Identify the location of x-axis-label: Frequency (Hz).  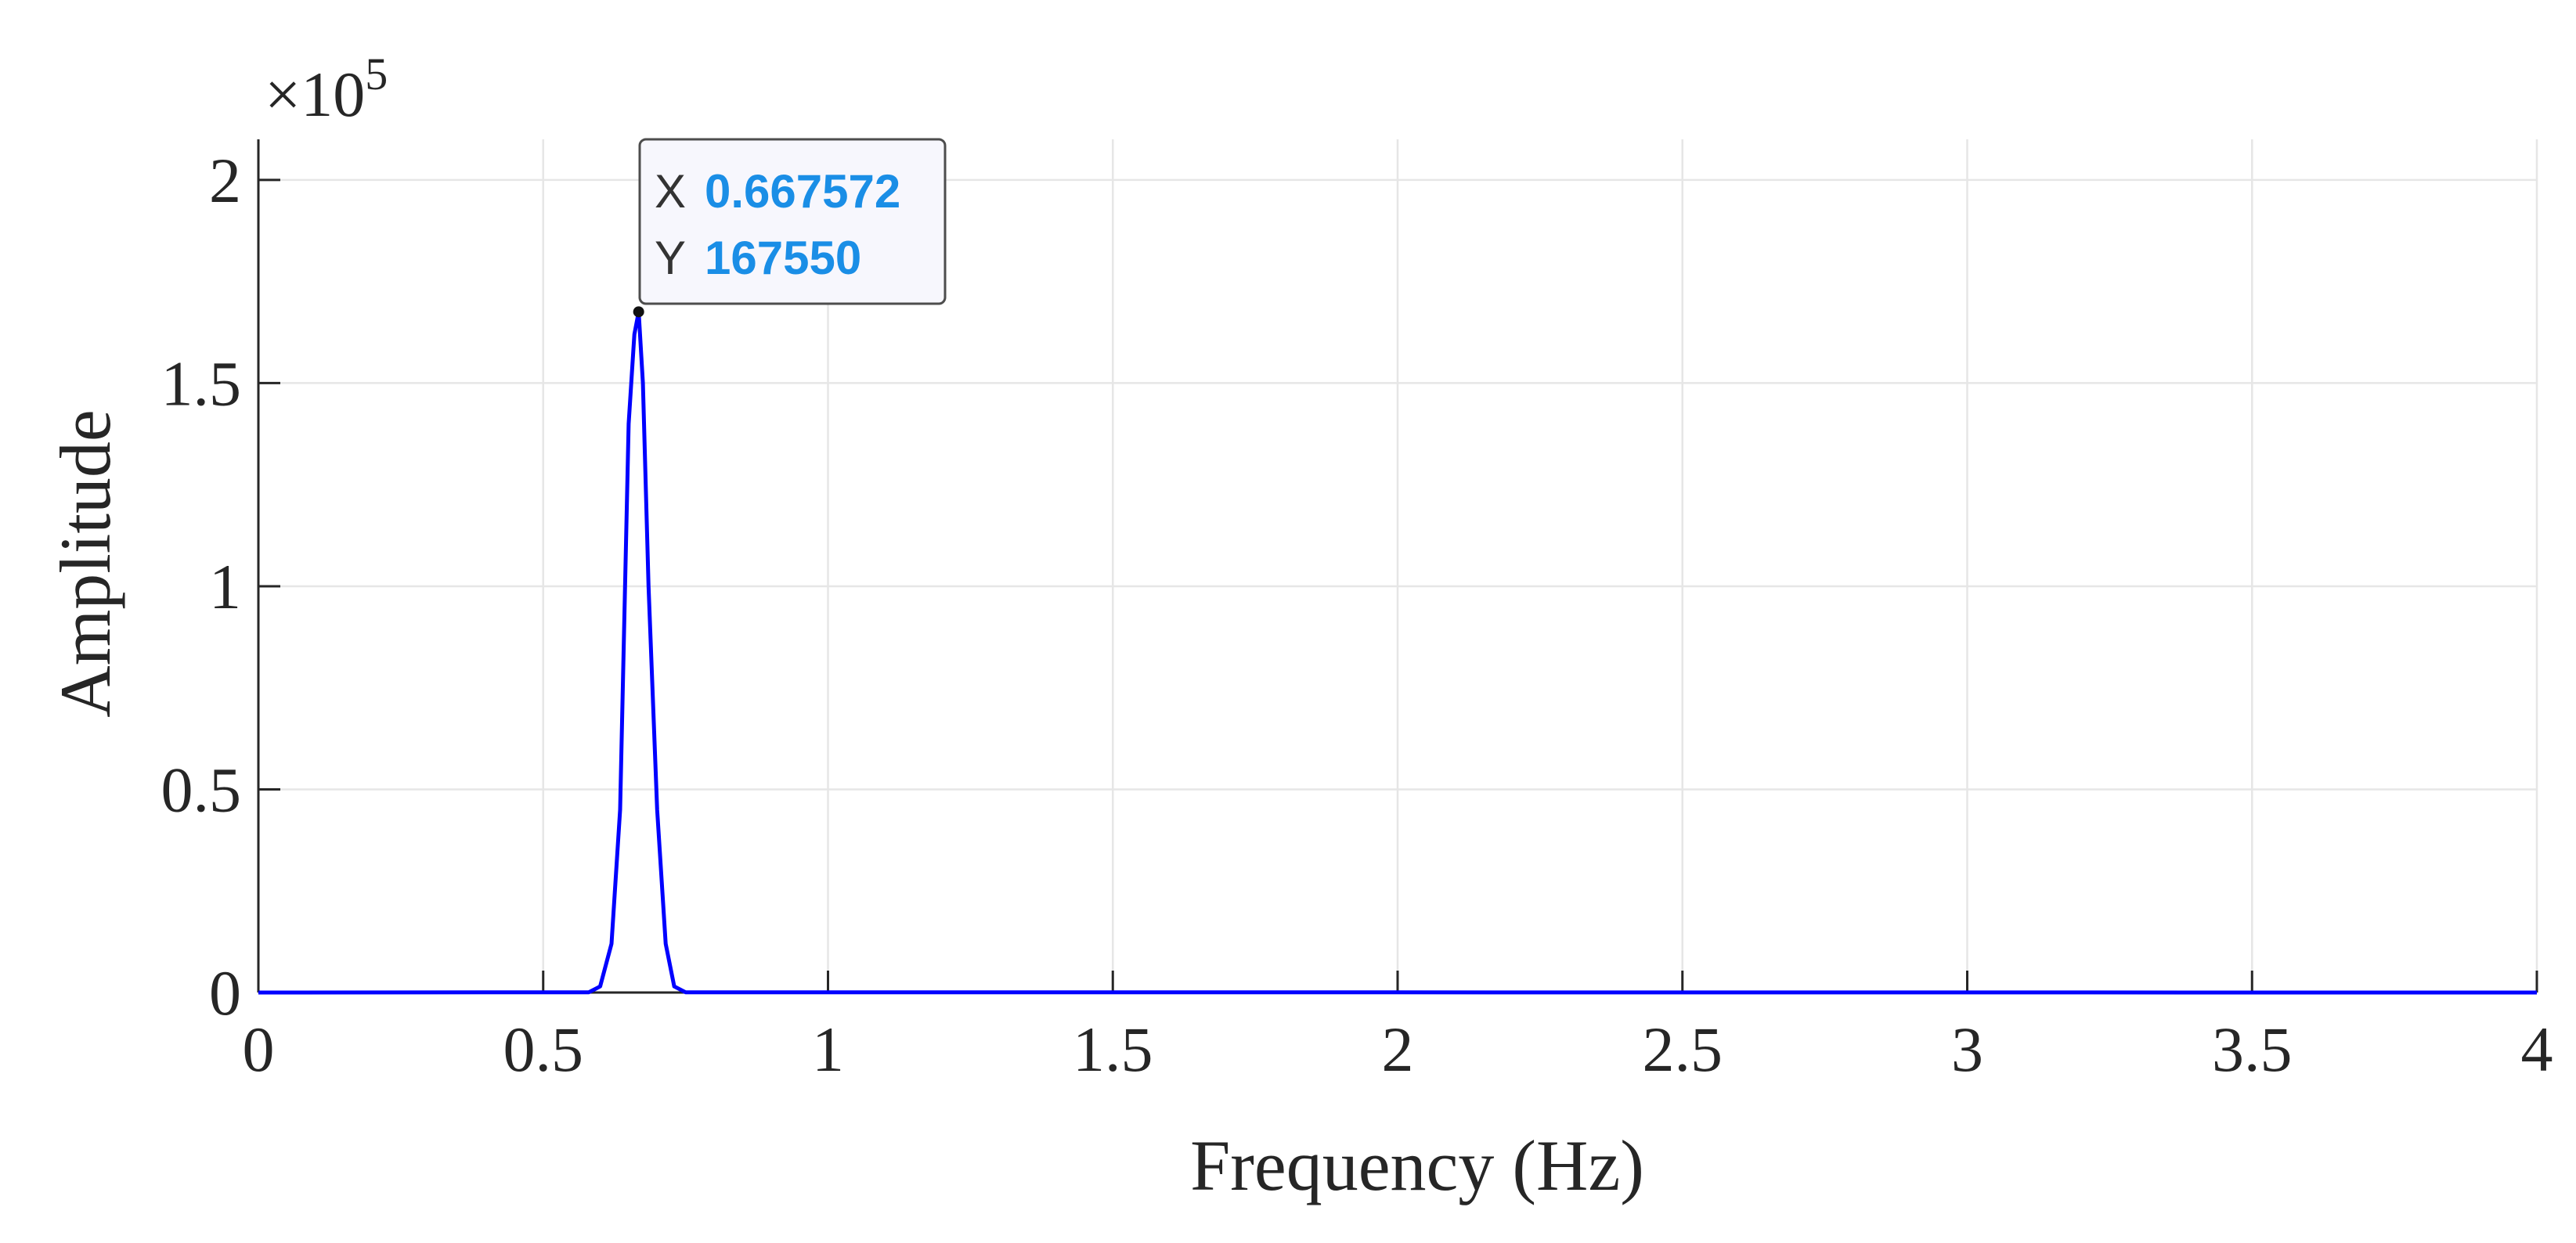
(1417, 1165).